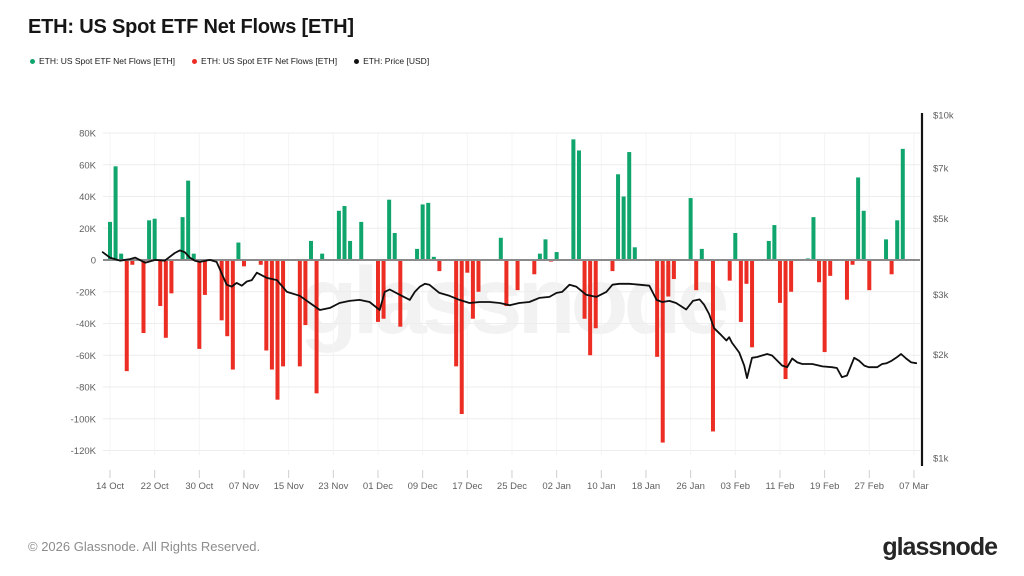  I want to click on legend-item-netflows-positive: ETH: US Spot ETF Net Flows [ETH], so click(102, 61).